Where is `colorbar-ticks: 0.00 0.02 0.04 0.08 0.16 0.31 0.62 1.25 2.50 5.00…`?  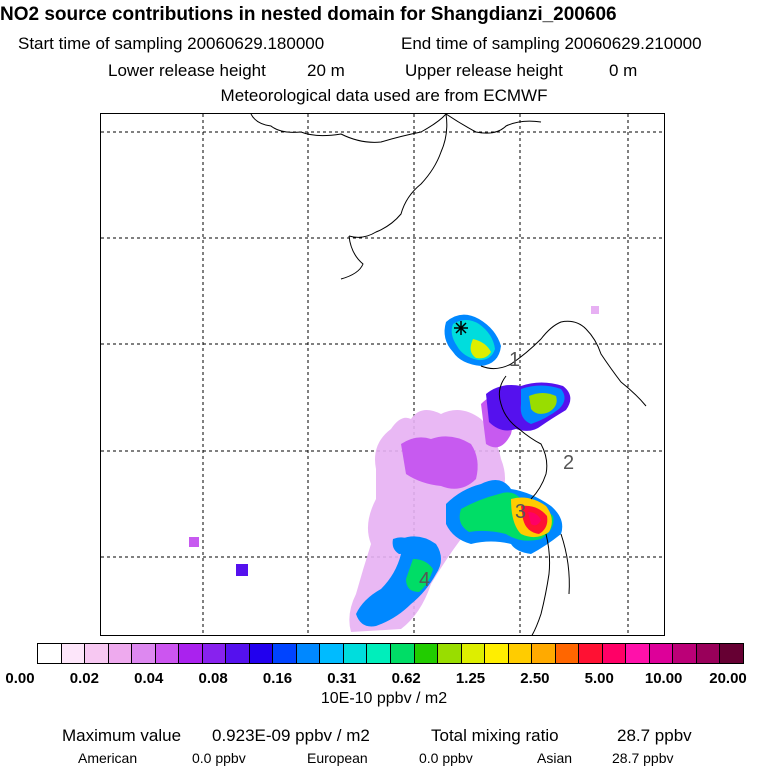
colorbar-ticks: 0.00 0.02 0.04 0.08 0.16 0.31 0.62 1.25 2.50 5.00… is located at coordinates (384, 680).